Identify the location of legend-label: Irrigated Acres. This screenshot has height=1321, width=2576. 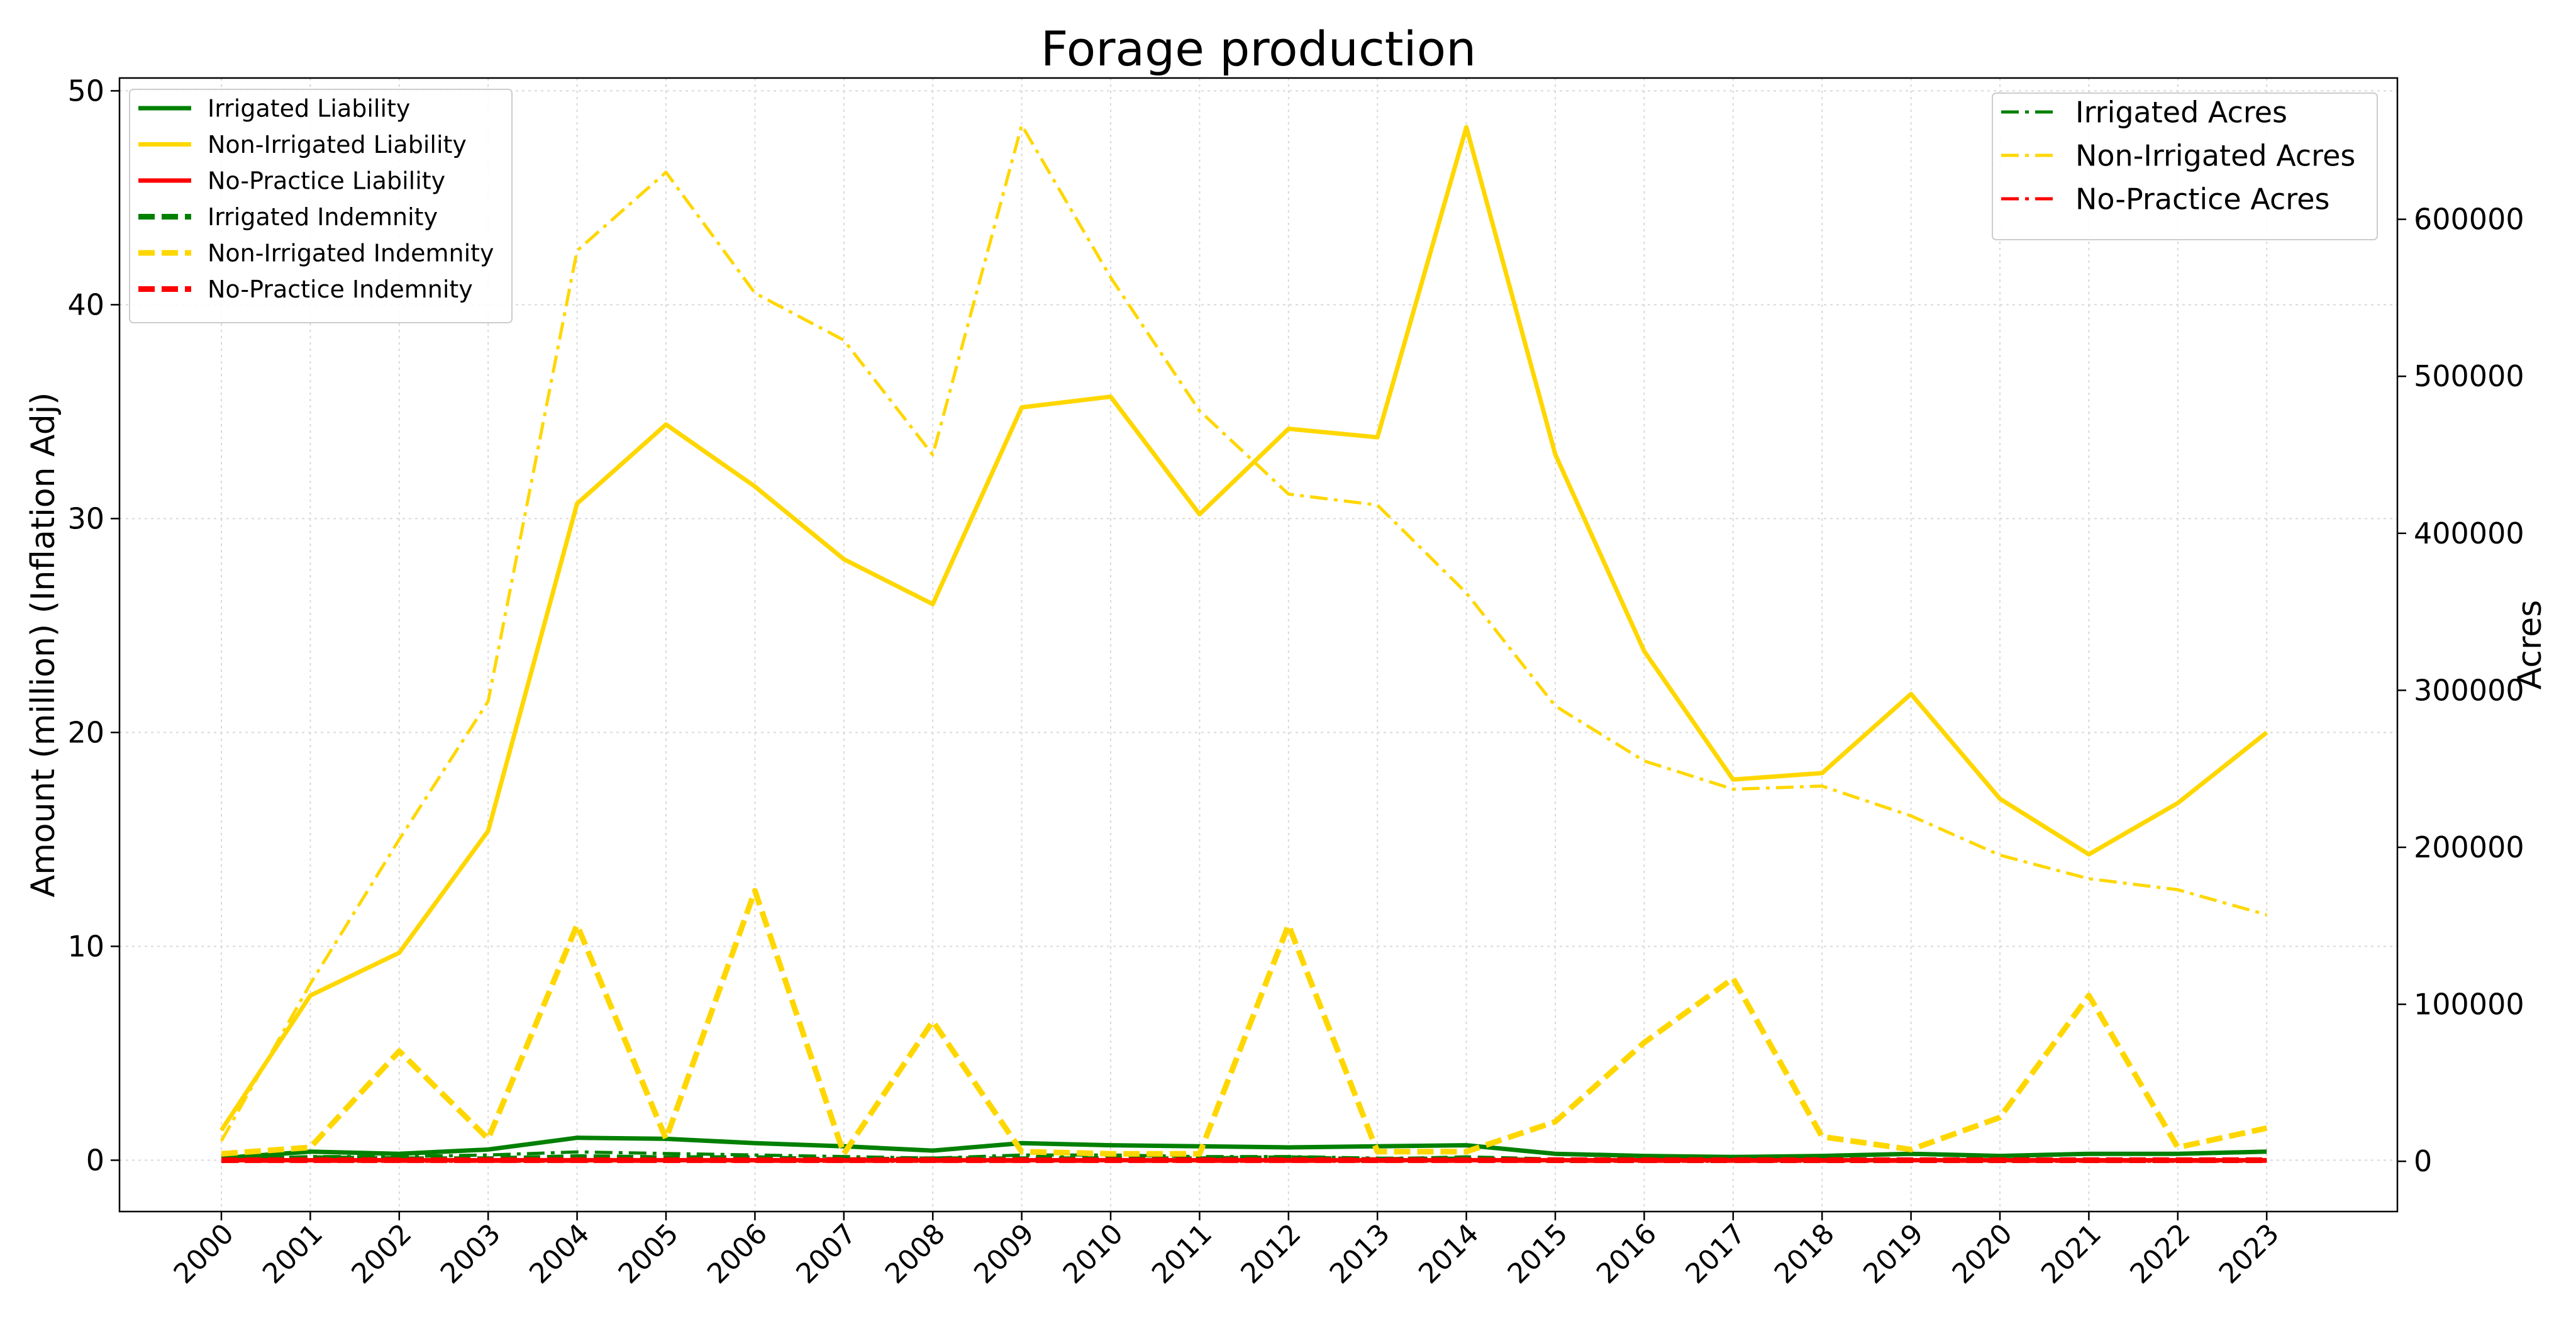
(2181, 113).